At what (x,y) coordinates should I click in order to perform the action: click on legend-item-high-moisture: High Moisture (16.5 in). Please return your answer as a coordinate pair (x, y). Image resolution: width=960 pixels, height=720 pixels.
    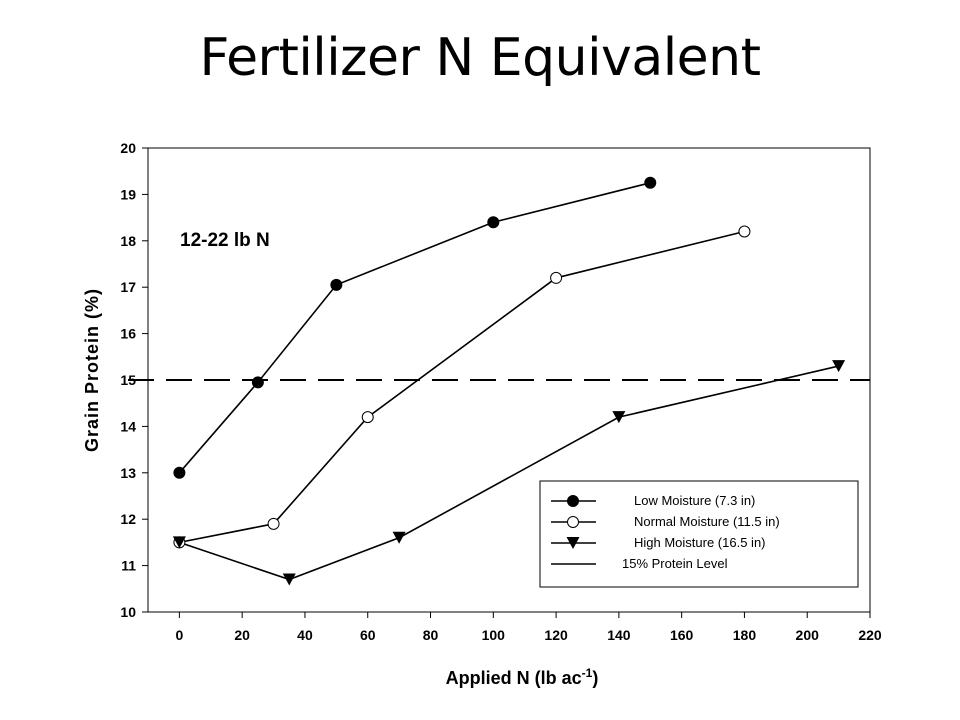
    Looking at the image, I should click on (658, 542).